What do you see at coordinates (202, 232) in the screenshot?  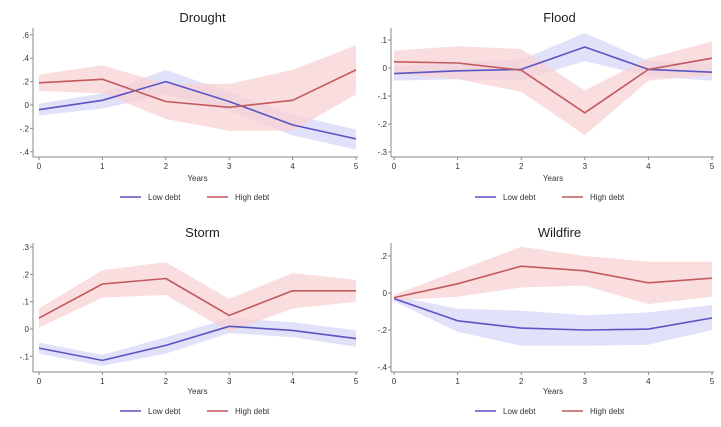 I see `chart-title: Storm` at bounding box center [202, 232].